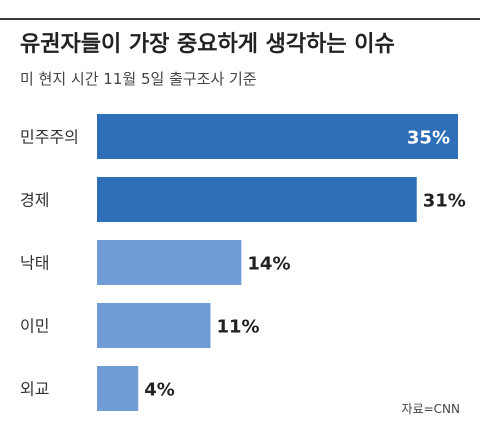 Image resolution: width=480 pixels, height=437 pixels. Describe the element at coordinates (34, 389) in the screenshot. I see `category-label: 외교` at that location.